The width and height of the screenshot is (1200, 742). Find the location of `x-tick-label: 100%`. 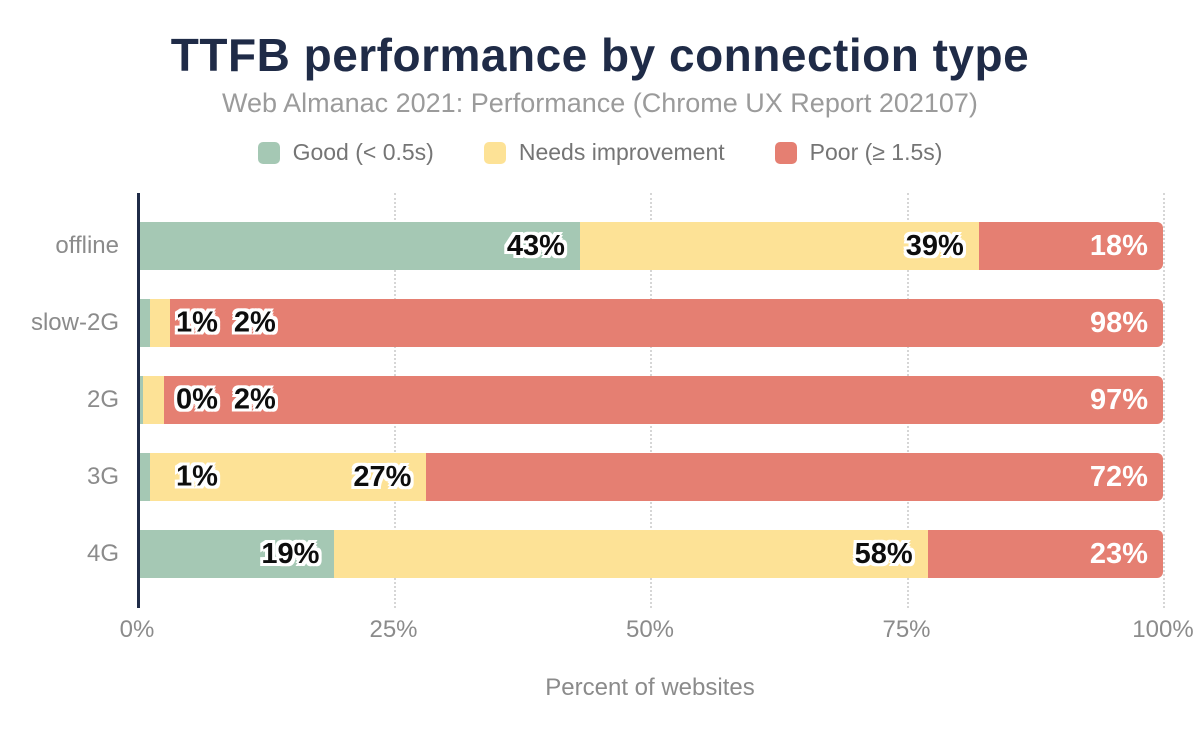

x-tick-label: 100% is located at coordinates (1163, 629).